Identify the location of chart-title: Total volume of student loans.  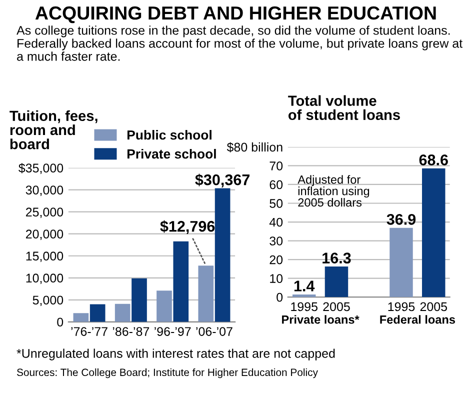
(344, 107).